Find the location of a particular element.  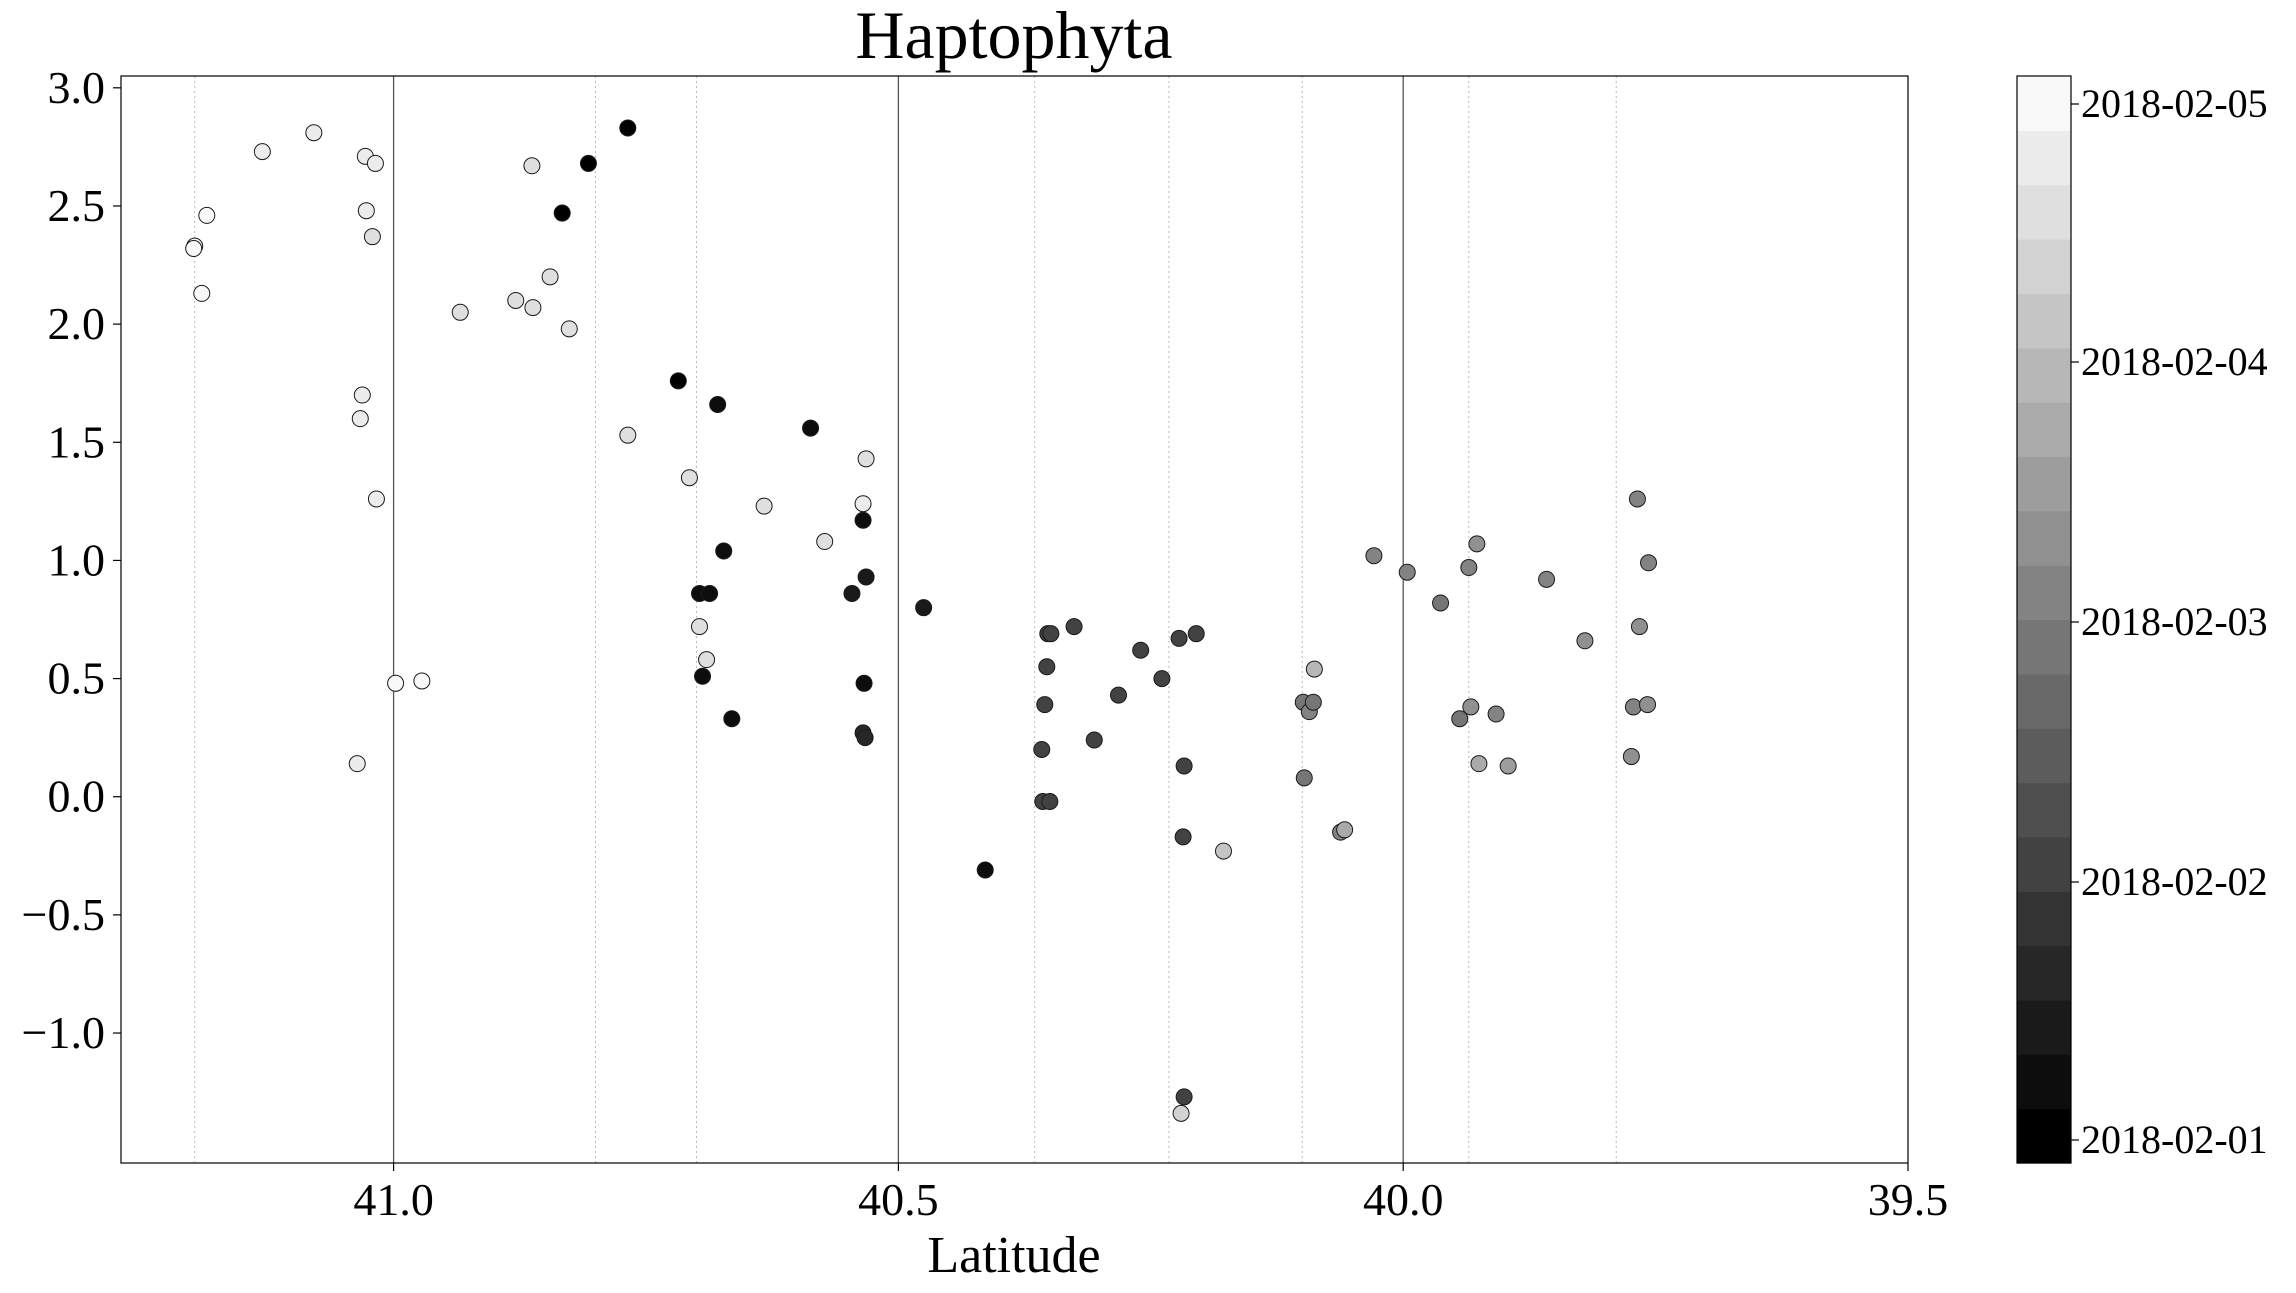

y-tick-label: −1.0 is located at coordinates (63, 1032).